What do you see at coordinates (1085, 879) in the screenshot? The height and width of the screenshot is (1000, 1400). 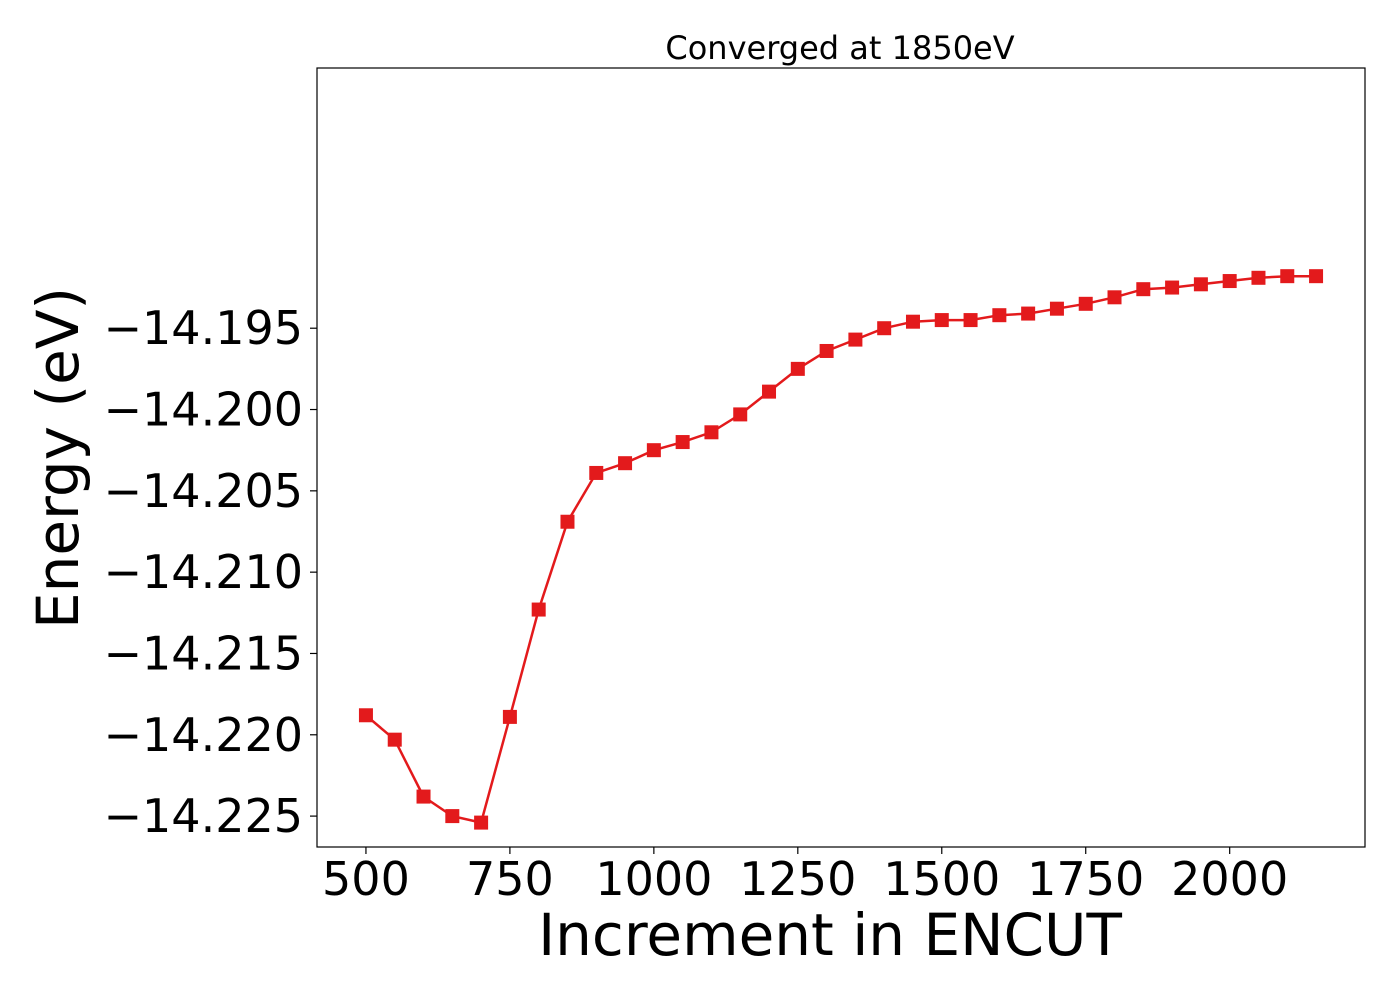 I see `x-tick-label: 1750` at bounding box center [1085, 879].